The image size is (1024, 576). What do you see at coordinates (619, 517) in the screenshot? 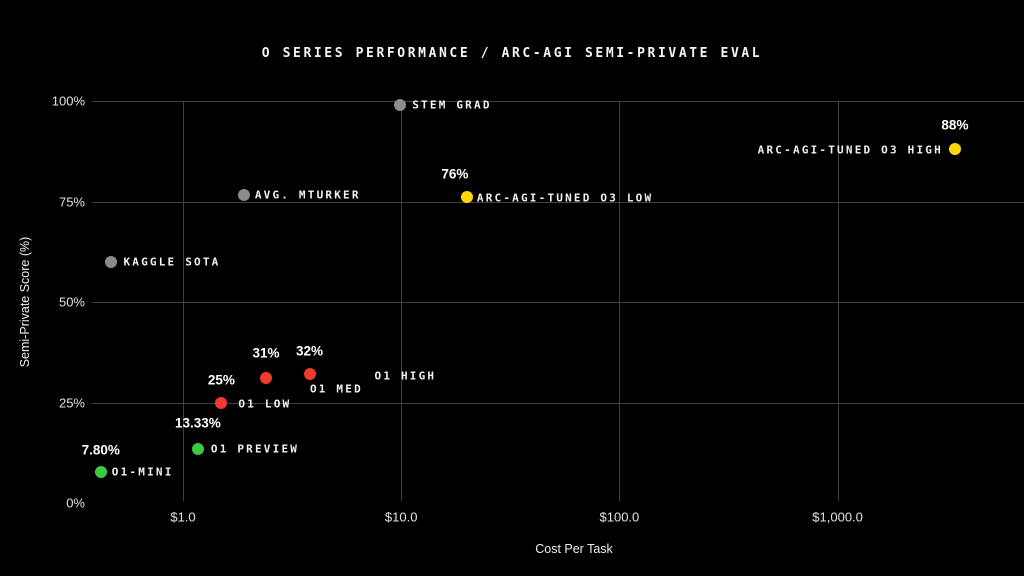
I see `x-tick-label-100: $100.0` at bounding box center [619, 517].